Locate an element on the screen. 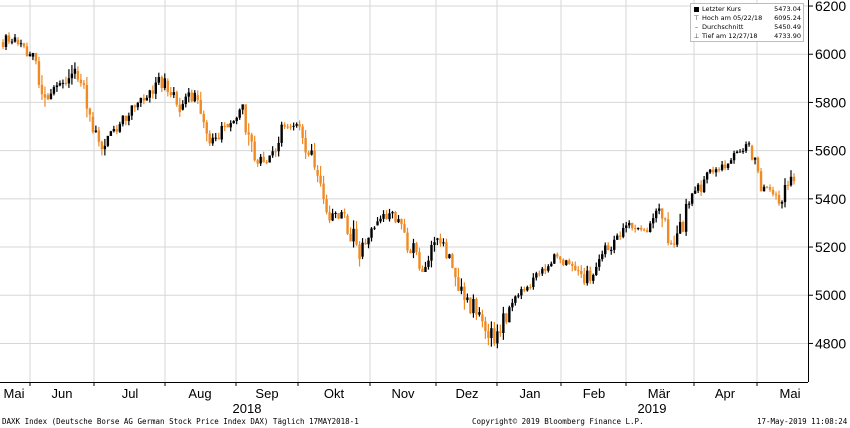  legend-label: Tief am 12/27/18 is located at coordinates (730, 36).